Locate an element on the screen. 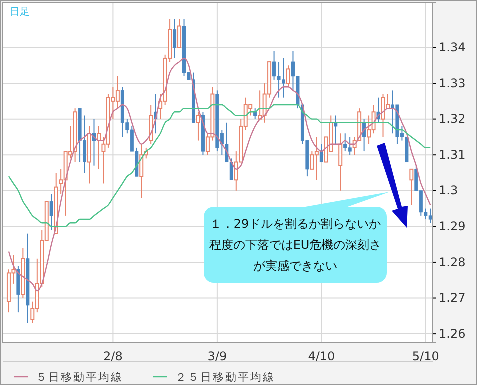 The height and width of the screenshot is (387, 478). y-tick-label: 1.29 is located at coordinates (452, 227).